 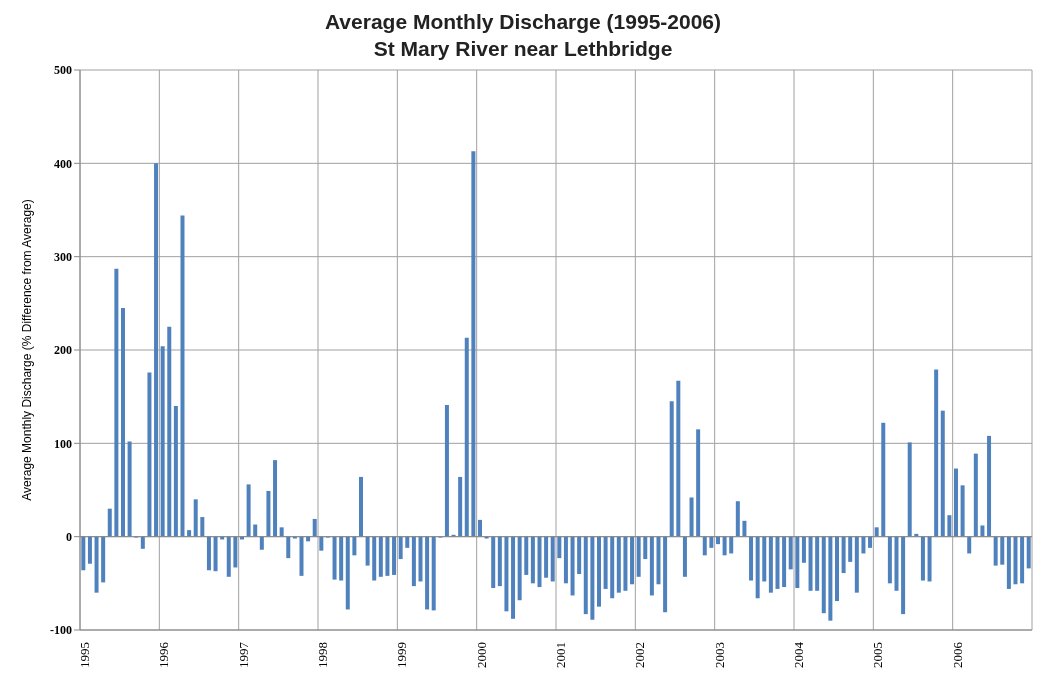 What do you see at coordinates (640, 655) in the screenshot?
I see `x-tick-label: 2002` at bounding box center [640, 655].